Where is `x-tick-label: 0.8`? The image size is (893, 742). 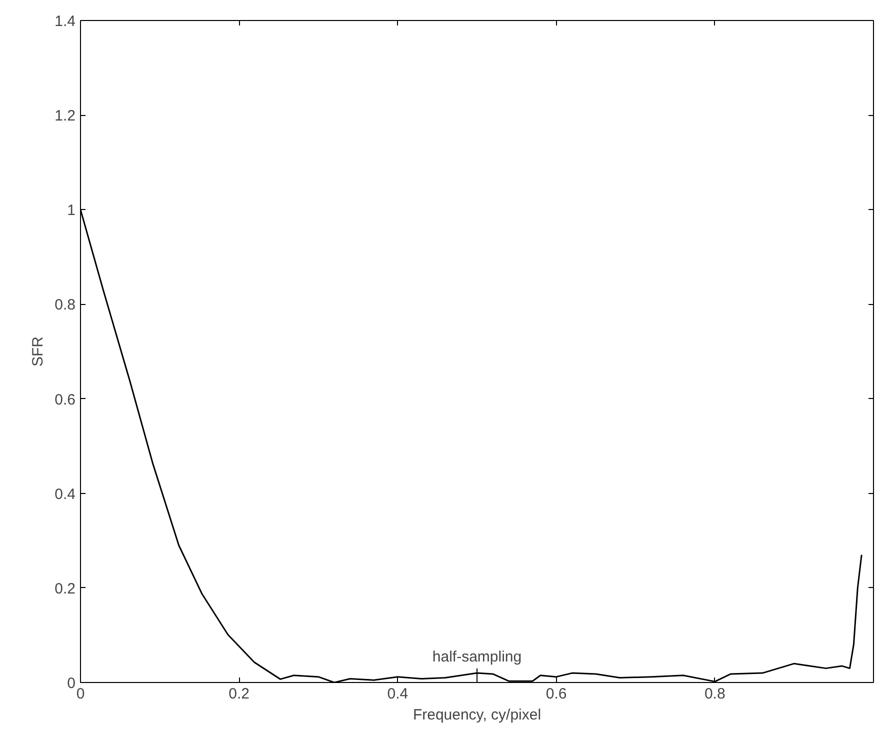 x-tick-label: 0.8 is located at coordinates (715, 694).